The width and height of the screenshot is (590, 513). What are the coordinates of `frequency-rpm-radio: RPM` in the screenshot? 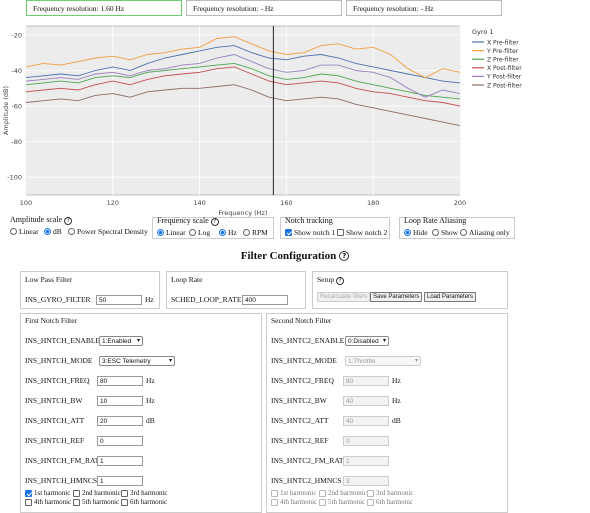 It's located at (255, 232).